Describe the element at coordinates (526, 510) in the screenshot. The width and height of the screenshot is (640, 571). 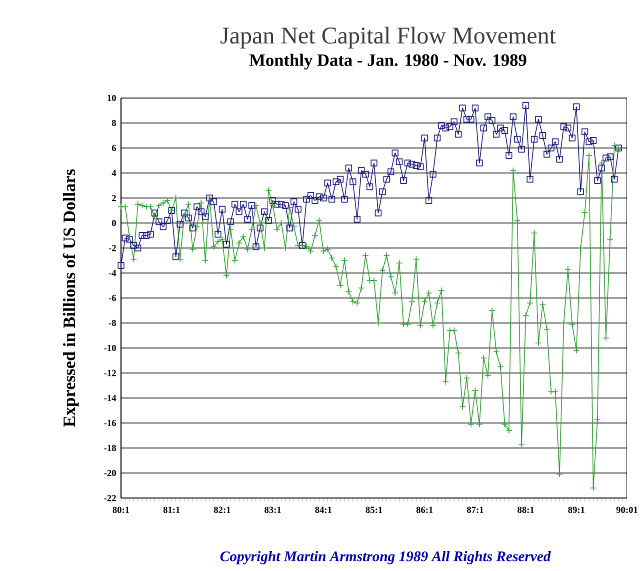
I see `x-tick-label: 88:1` at that location.